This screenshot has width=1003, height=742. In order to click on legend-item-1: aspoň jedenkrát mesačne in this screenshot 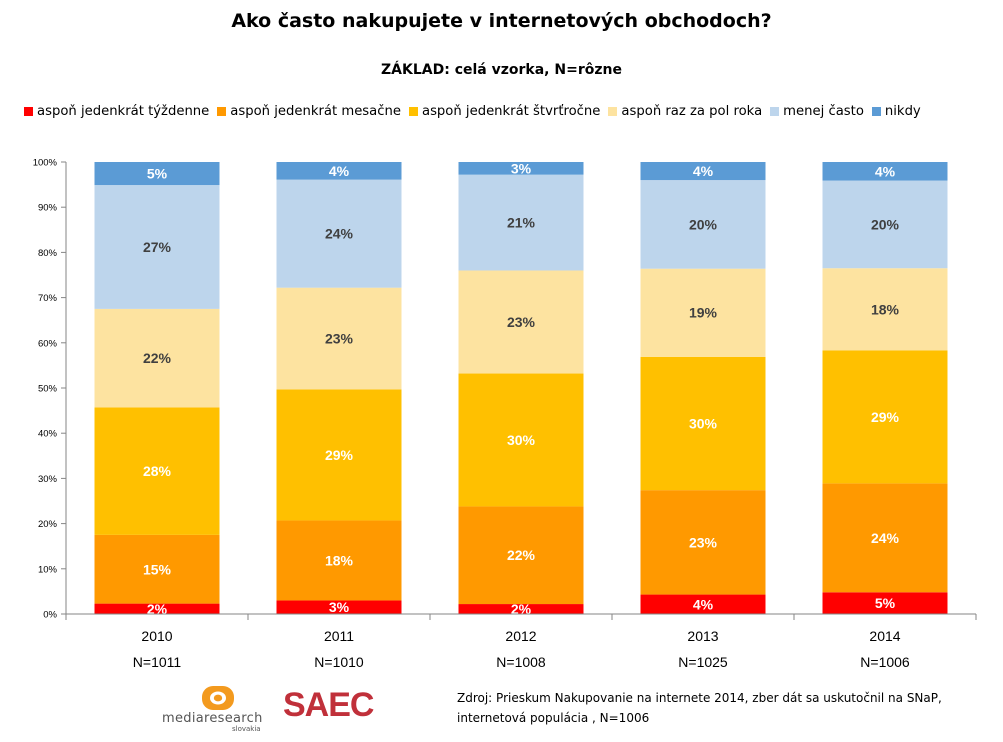, I will do `click(309, 111)`.